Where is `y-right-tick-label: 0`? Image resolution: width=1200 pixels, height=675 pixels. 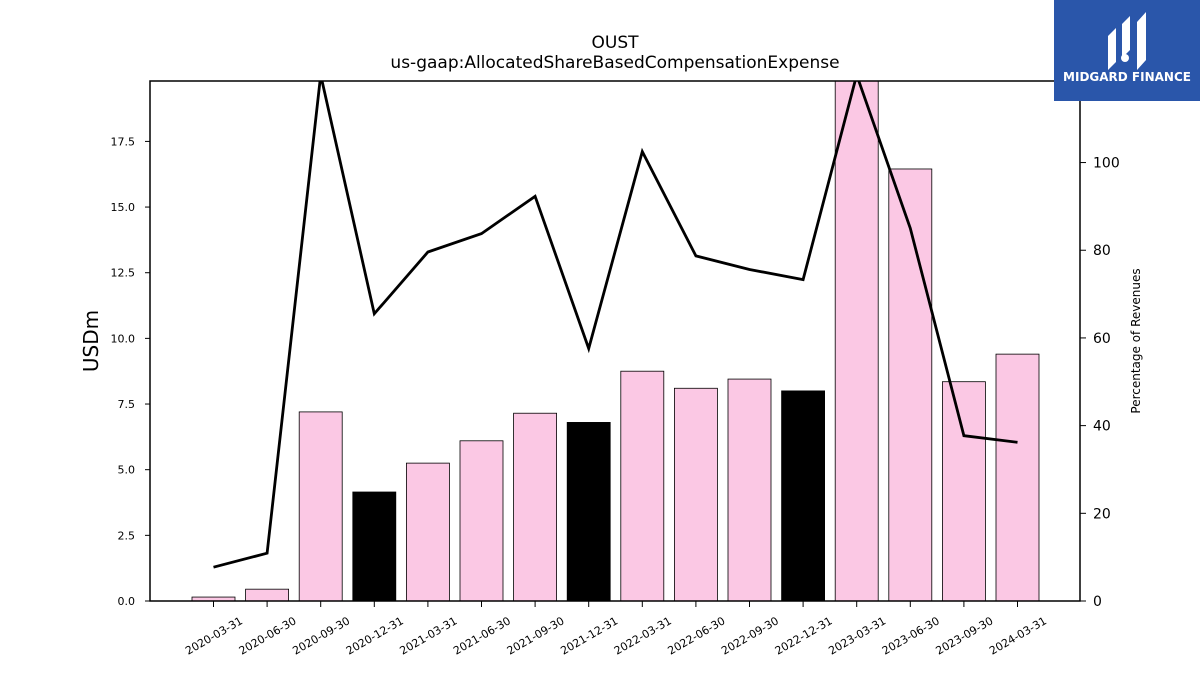 y-right-tick-label: 0 is located at coordinates (1097, 602).